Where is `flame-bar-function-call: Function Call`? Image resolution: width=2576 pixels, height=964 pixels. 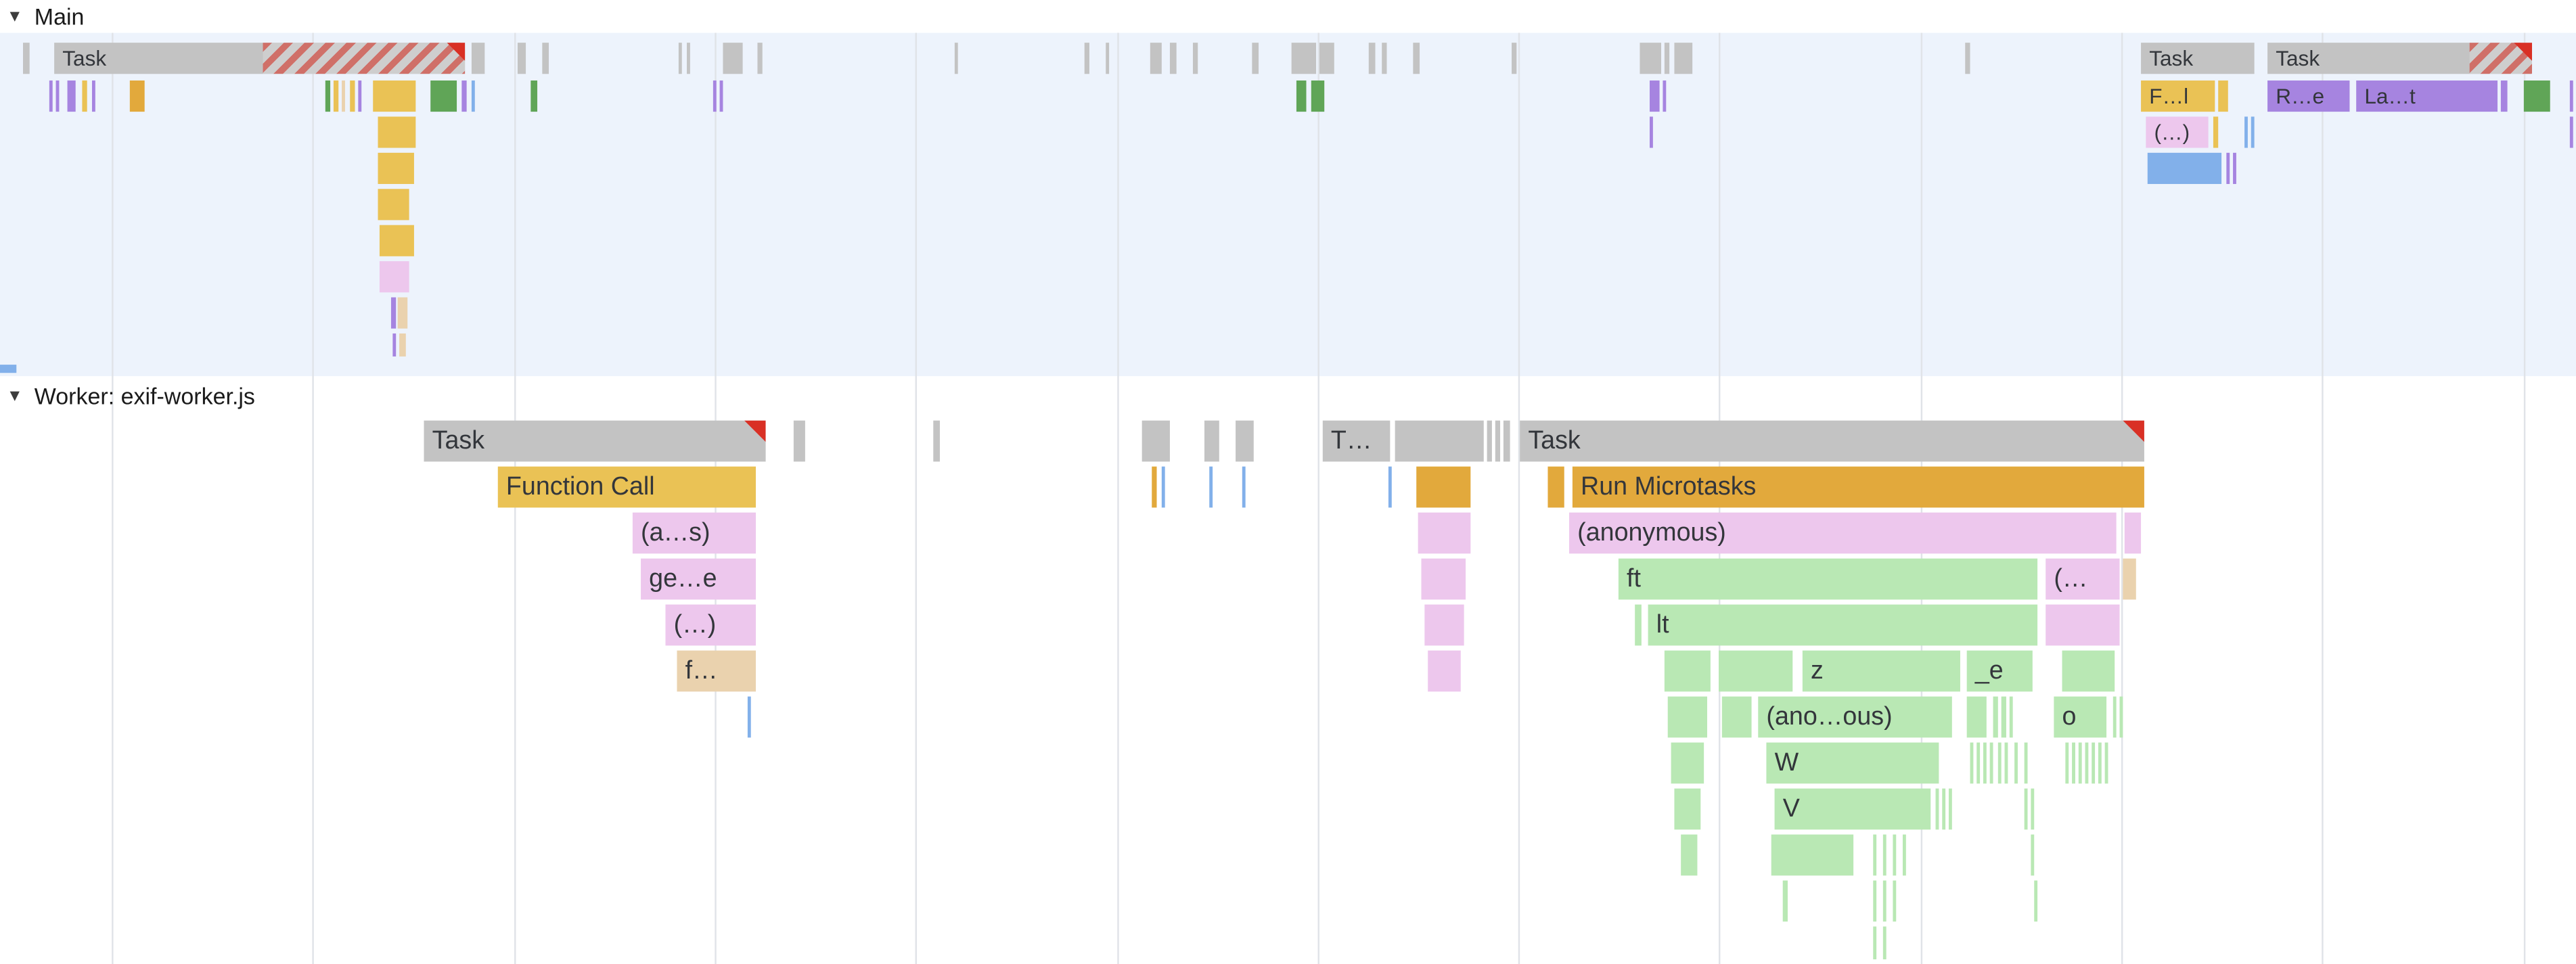
flame-bar-function-call: Function Call is located at coordinates (626, 487).